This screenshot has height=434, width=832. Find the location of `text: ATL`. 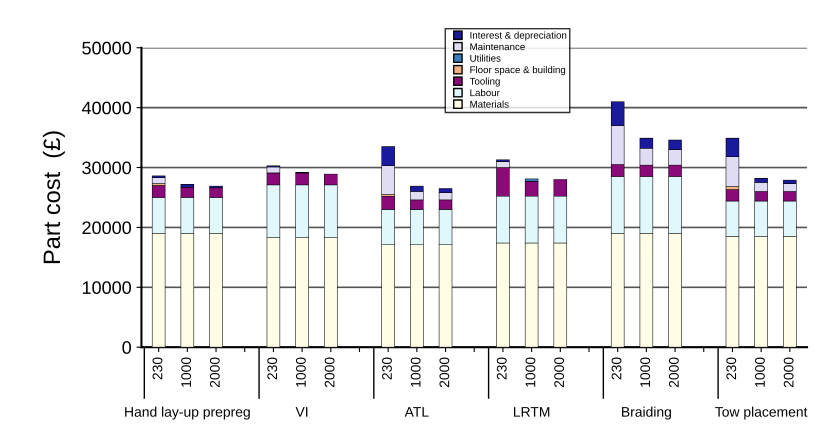

text: ATL is located at coordinates (416, 412).